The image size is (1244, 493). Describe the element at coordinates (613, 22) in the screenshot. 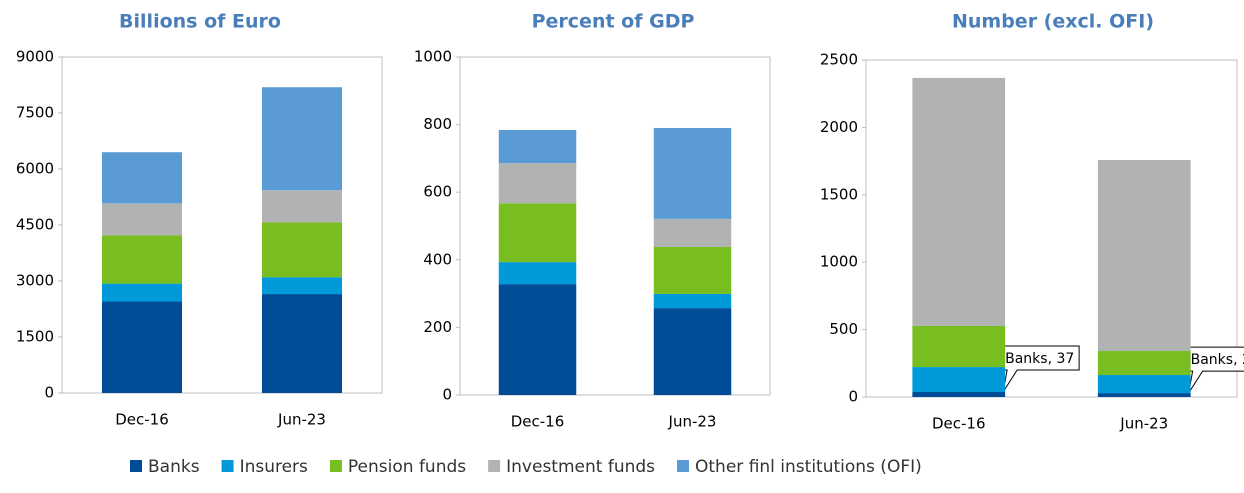

I see `chart-title: Percent of GDP` at that location.